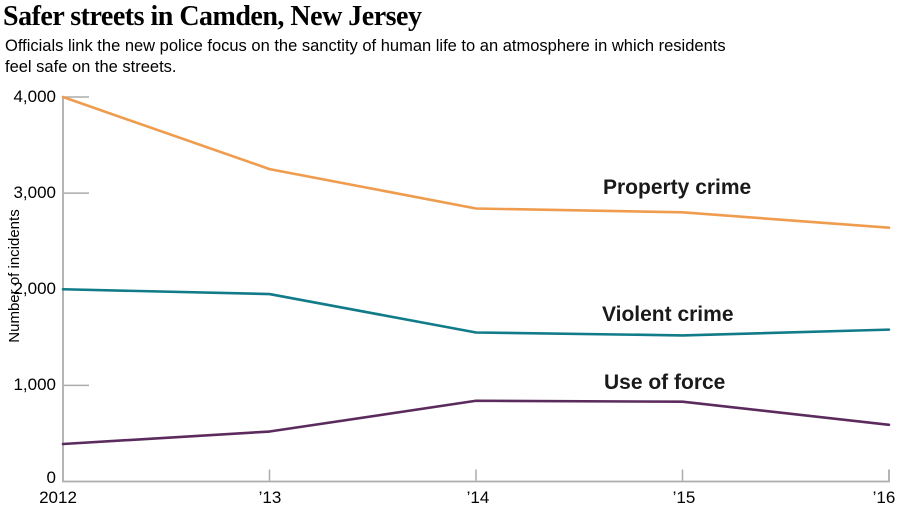 The width and height of the screenshot is (900, 512). What do you see at coordinates (212, 16) in the screenshot?
I see `chart-title: Safer streets in Camden, New Jersey` at bounding box center [212, 16].